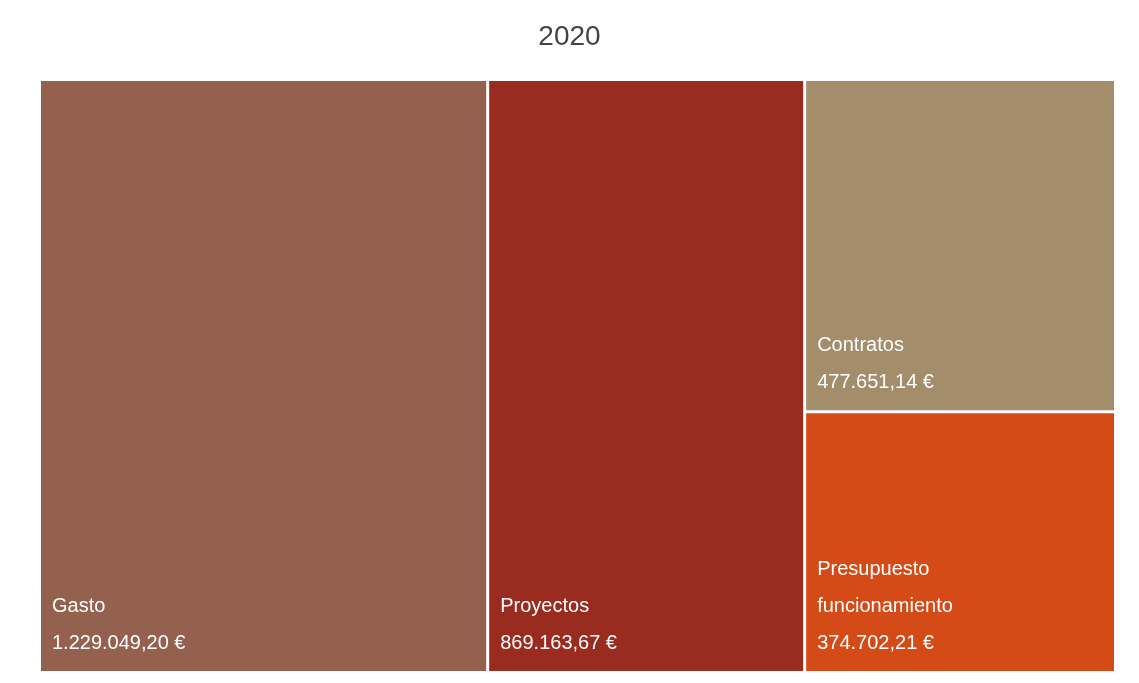 Image resolution: width=1139 pixels, height=683 pixels. What do you see at coordinates (875, 381) in the screenshot?
I see `data-label: 477.651,14 €` at bounding box center [875, 381].